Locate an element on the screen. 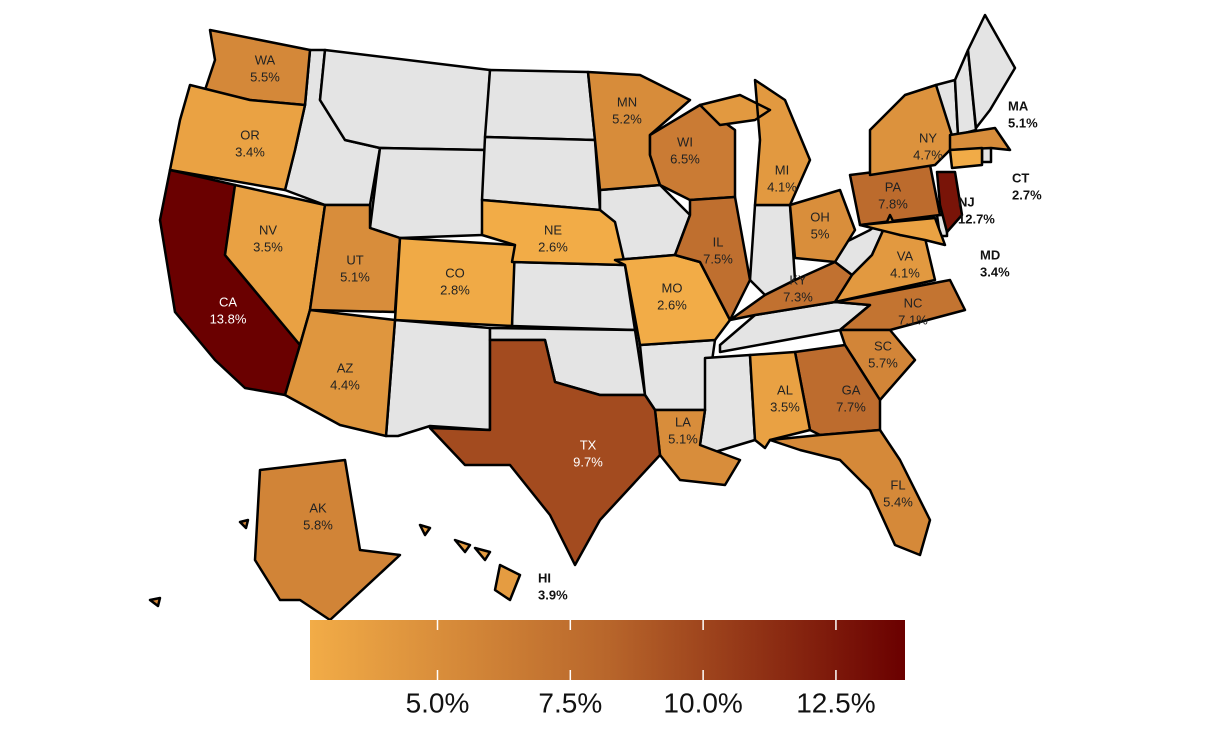 The image size is (1210, 732). colorbar-tick-label: 5.0% is located at coordinates (438, 702).